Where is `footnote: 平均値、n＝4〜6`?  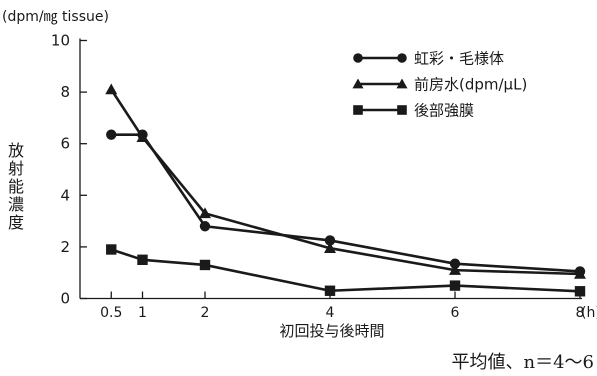 footnote: 平均値、n＝4〜6 is located at coordinates (523, 362).